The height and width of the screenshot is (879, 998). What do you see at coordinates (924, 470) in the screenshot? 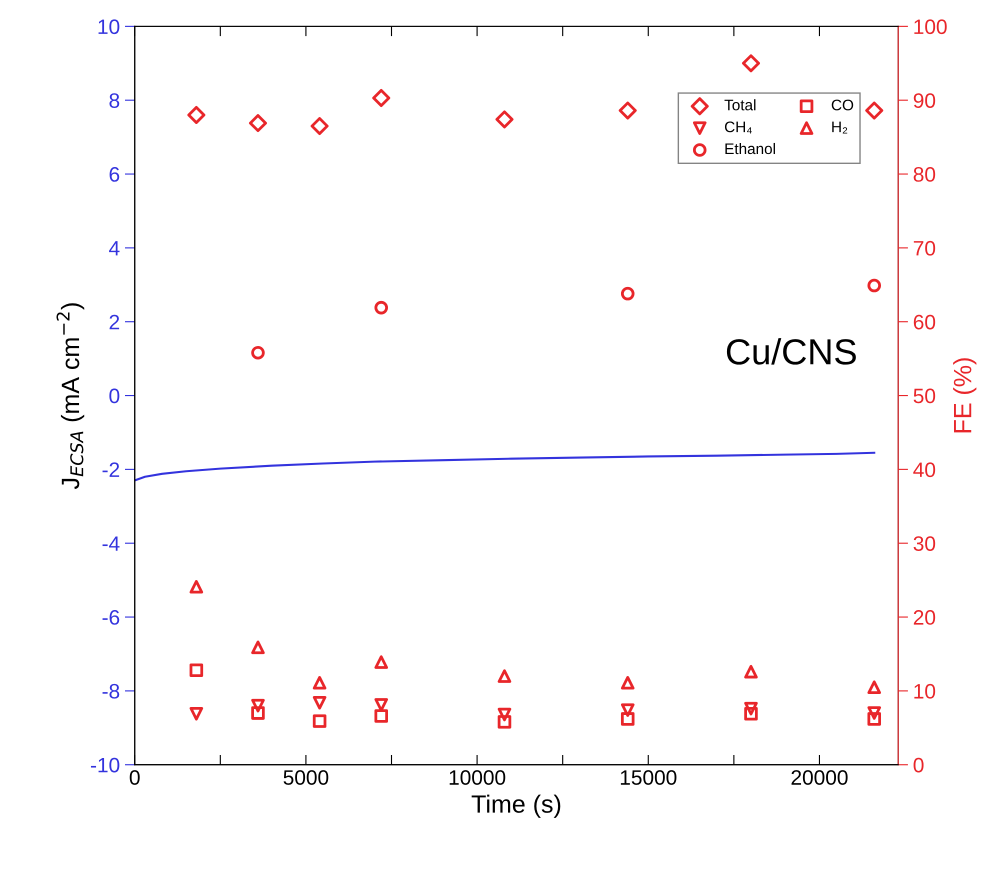
I see `y2-tick-label: 40` at bounding box center [924, 470].